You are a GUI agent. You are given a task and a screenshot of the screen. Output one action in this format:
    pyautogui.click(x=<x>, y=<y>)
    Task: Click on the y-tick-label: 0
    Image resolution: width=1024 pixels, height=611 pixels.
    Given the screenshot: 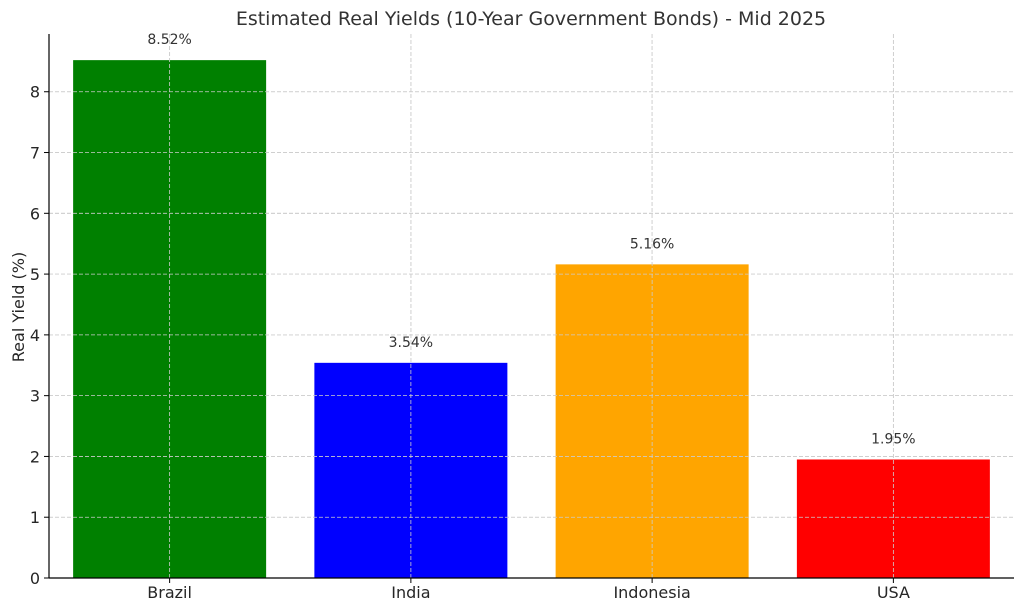 What is the action you would take?
    pyautogui.click(x=35, y=578)
    